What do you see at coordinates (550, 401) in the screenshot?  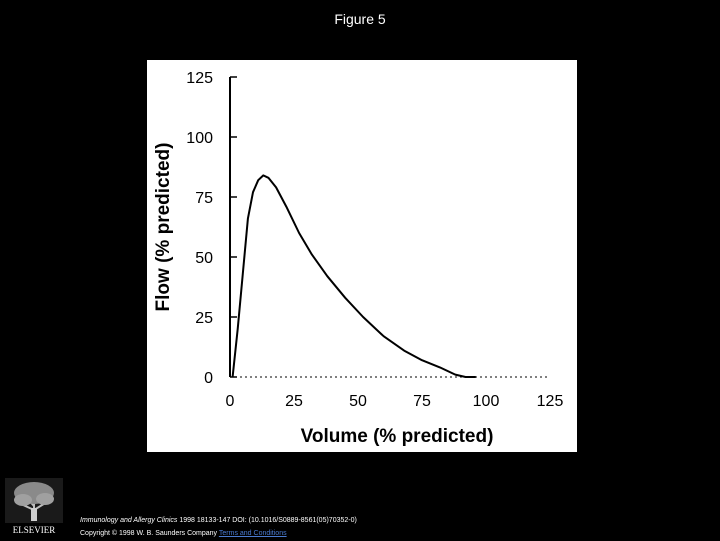 I see `x-tick-label: 125` at bounding box center [550, 401].